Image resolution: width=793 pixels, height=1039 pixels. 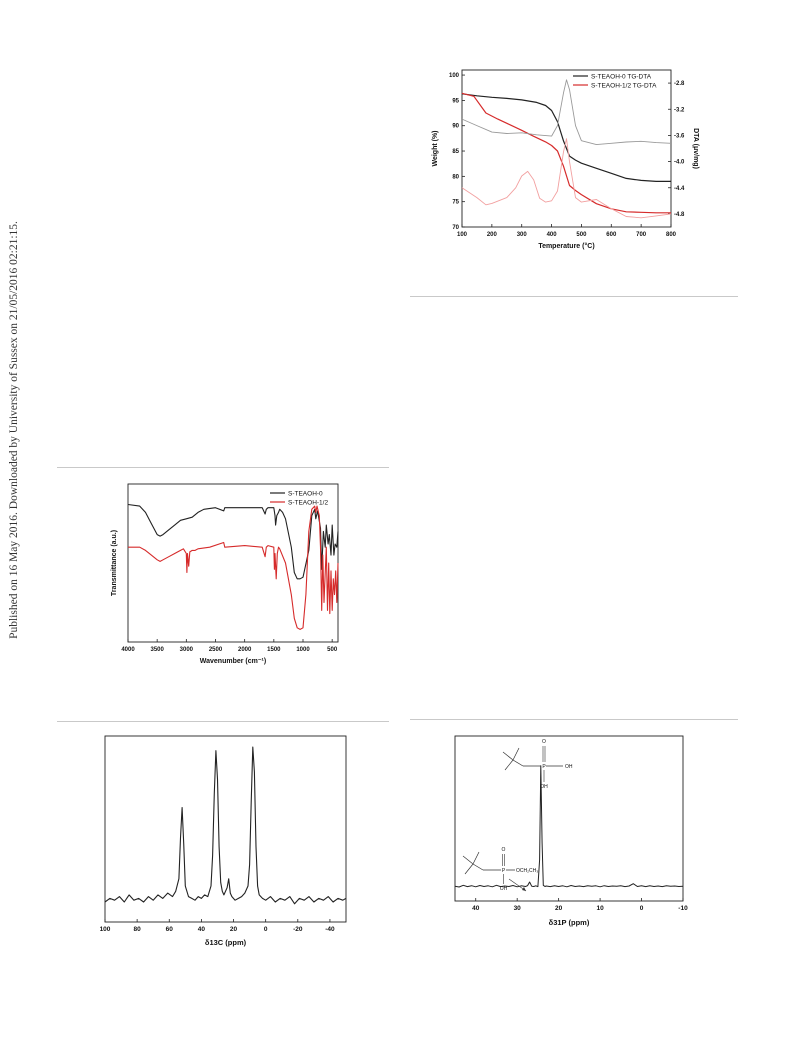 What do you see at coordinates (138, 929) in the screenshot?
I see `x-tick-label: 80` at bounding box center [138, 929].